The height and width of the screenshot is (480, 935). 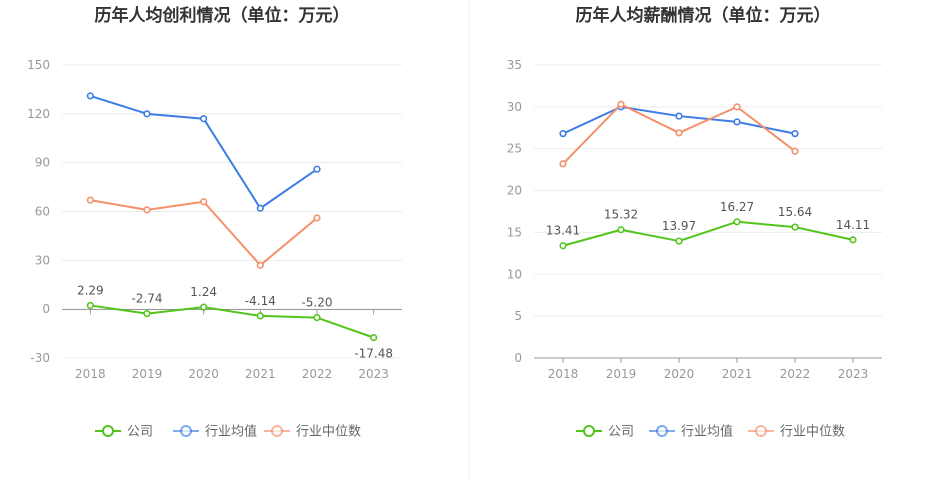 What do you see at coordinates (514, 232) in the screenshot?
I see `y-tick-label: 15` at bounding box center [514, 232].